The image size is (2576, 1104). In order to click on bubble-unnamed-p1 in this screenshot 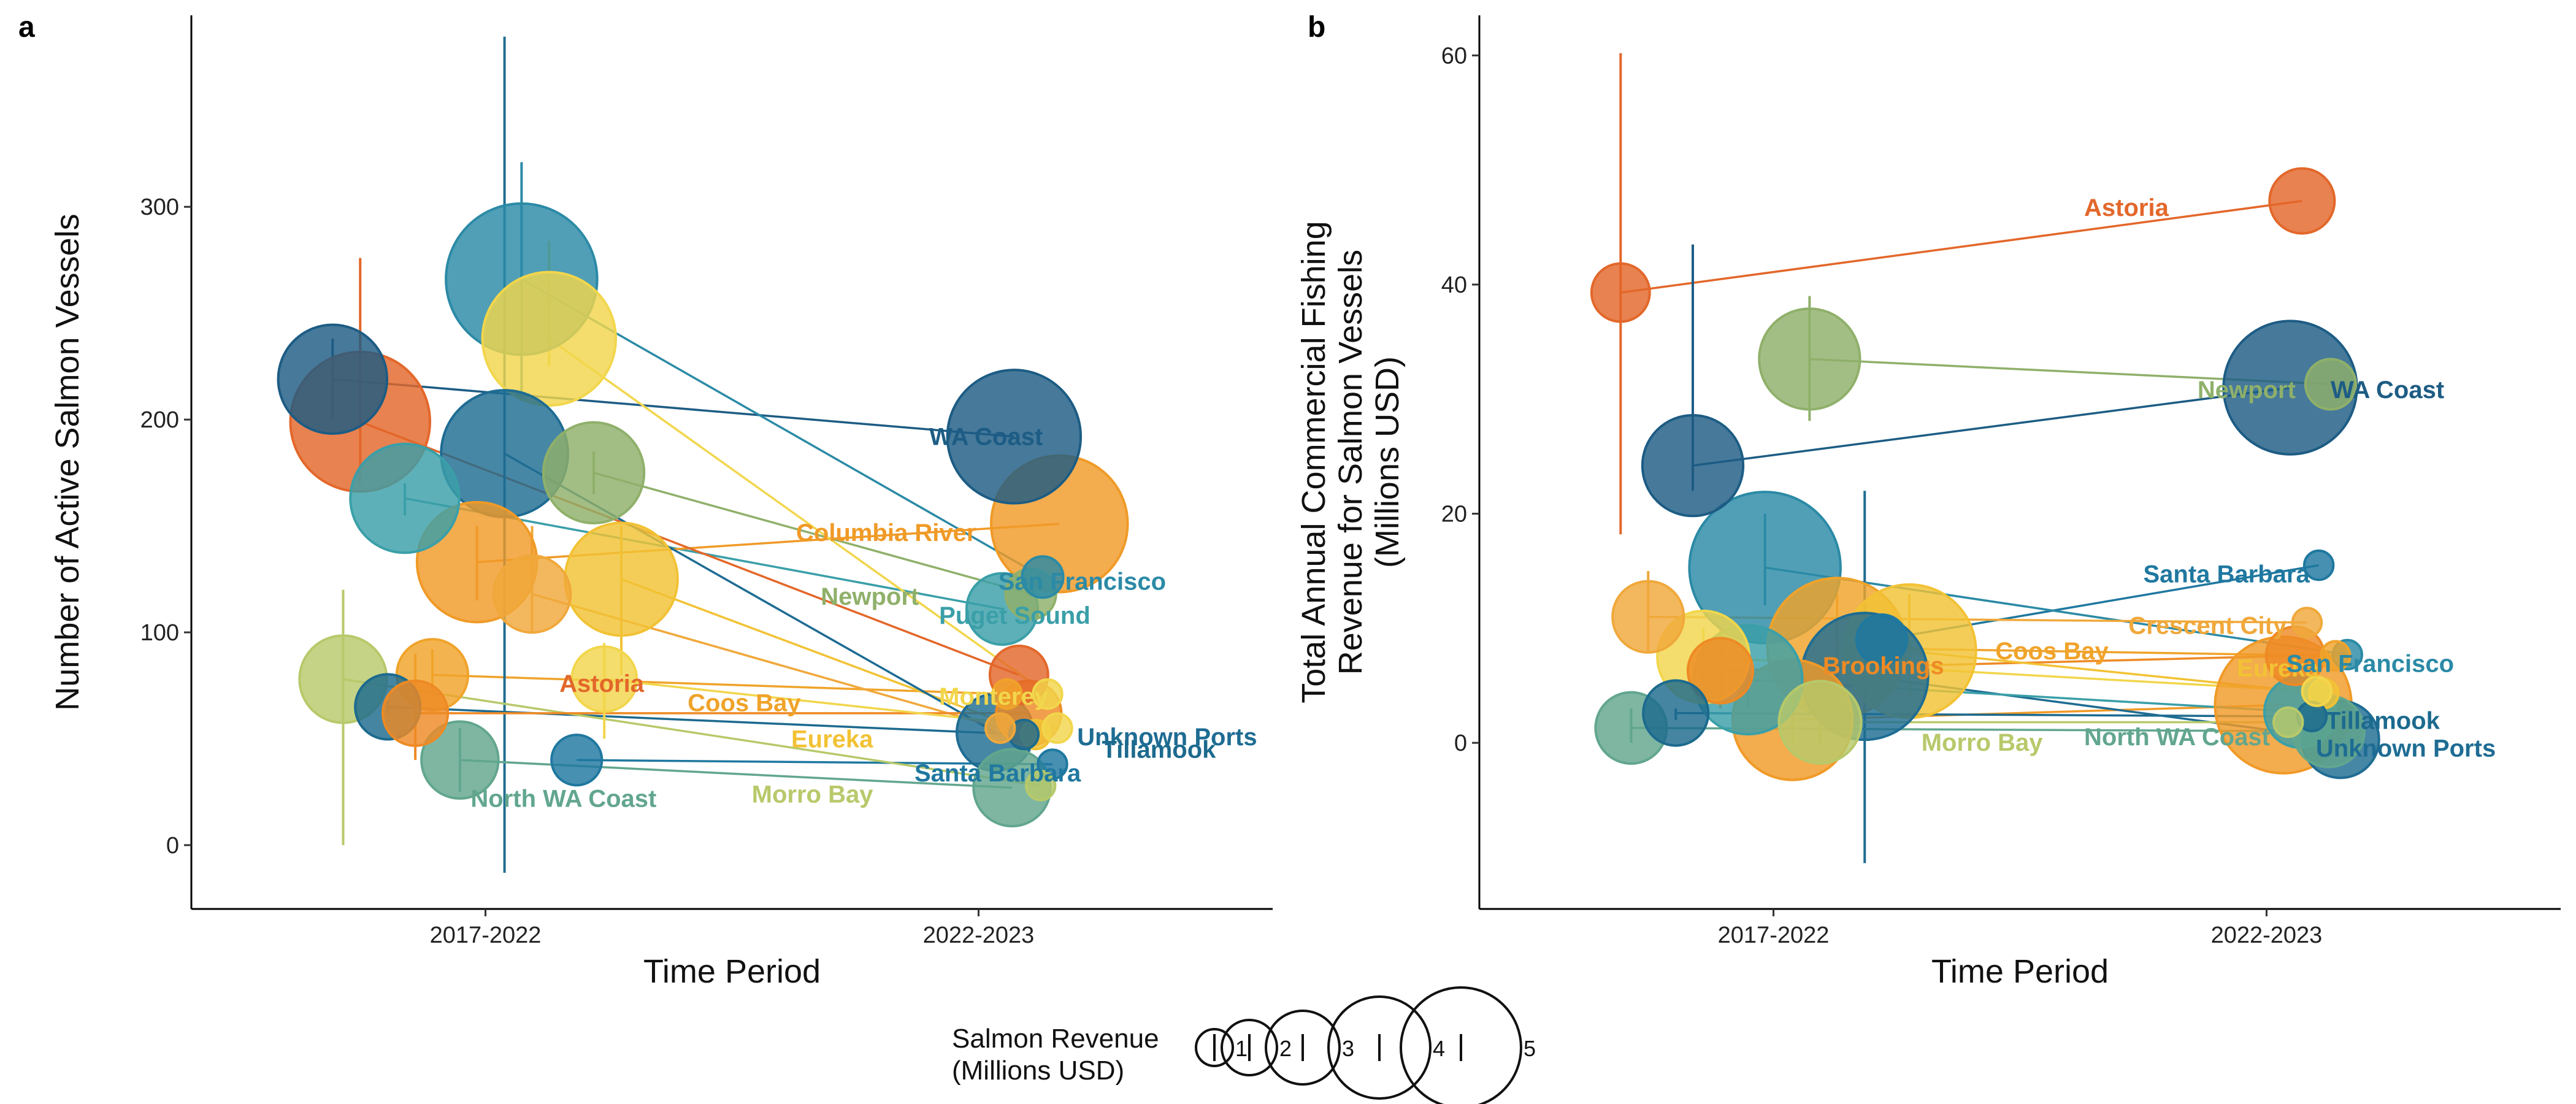, I will do `click(604, 679)`.